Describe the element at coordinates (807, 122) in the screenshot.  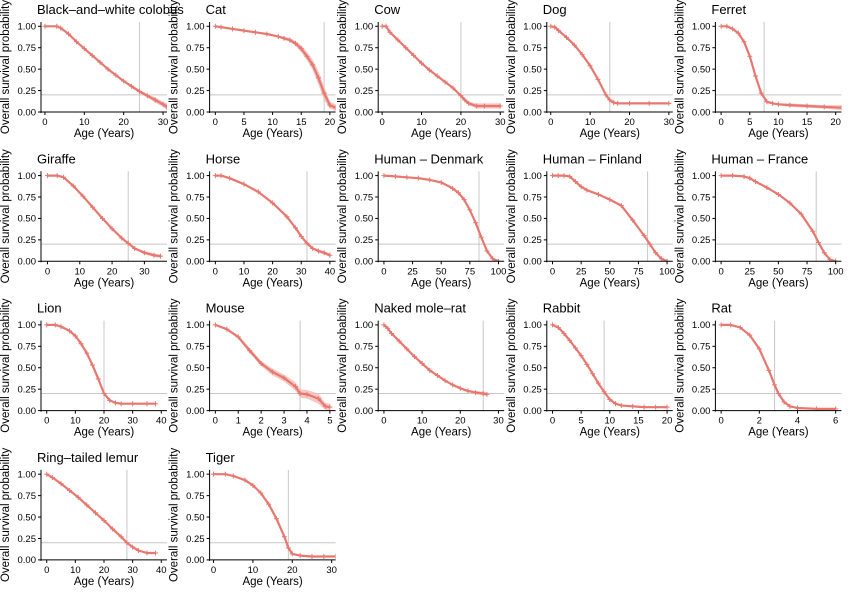
I see `x-tick-label: 15` at that location.